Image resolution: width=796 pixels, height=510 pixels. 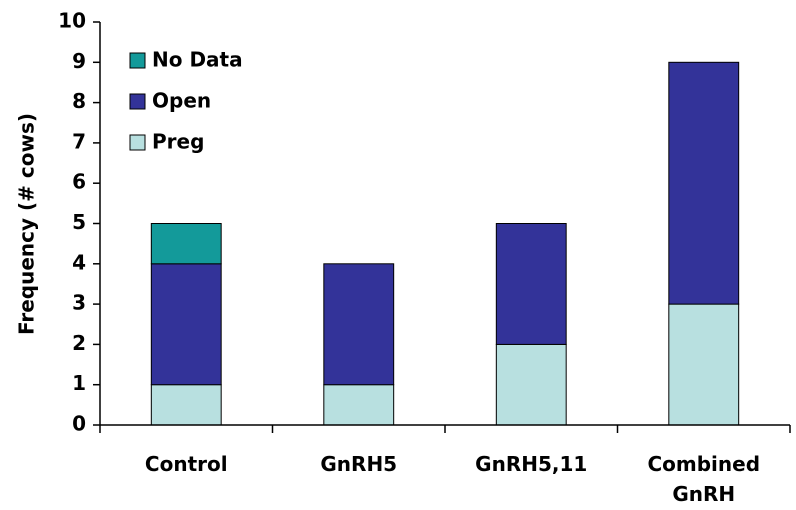 What do you see at coordinates (178, 142) in the screenshot?
I see `legend-label: Preg` at bounding box center [178, 142].